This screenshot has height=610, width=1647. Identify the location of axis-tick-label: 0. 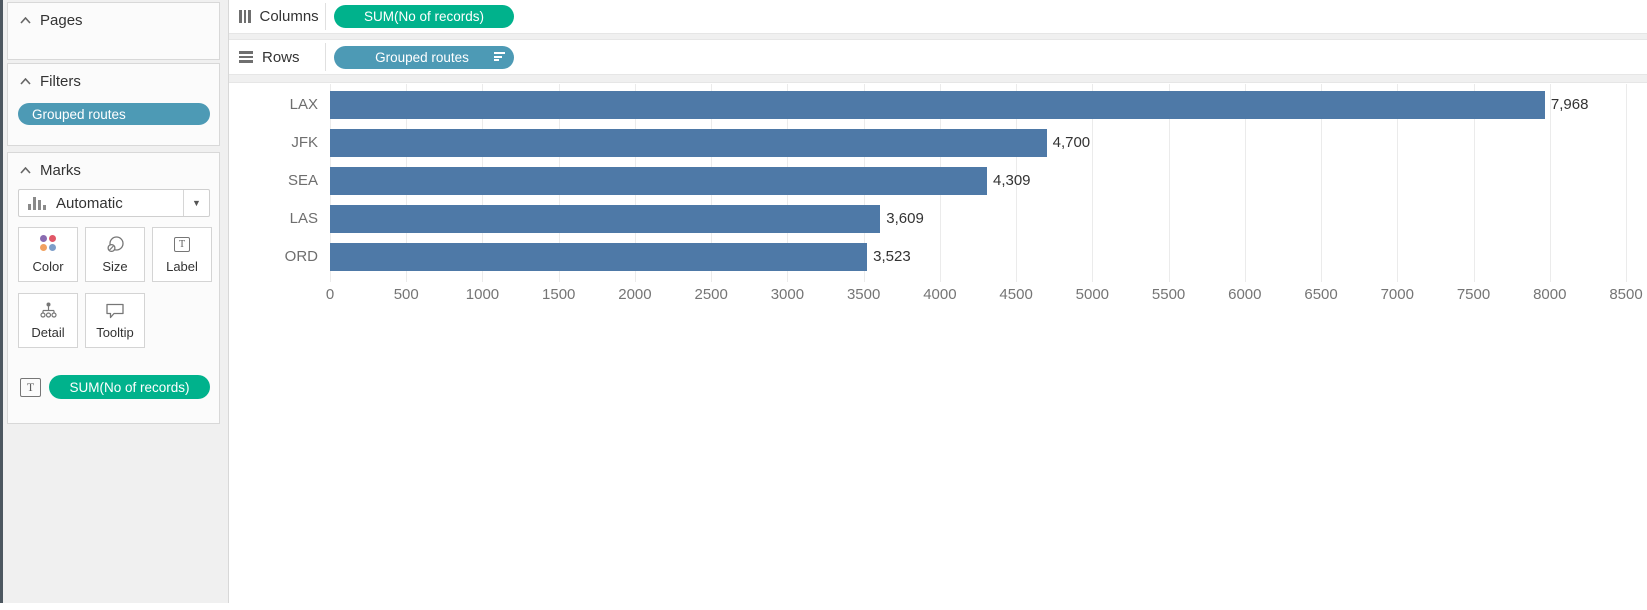
(330, 294).